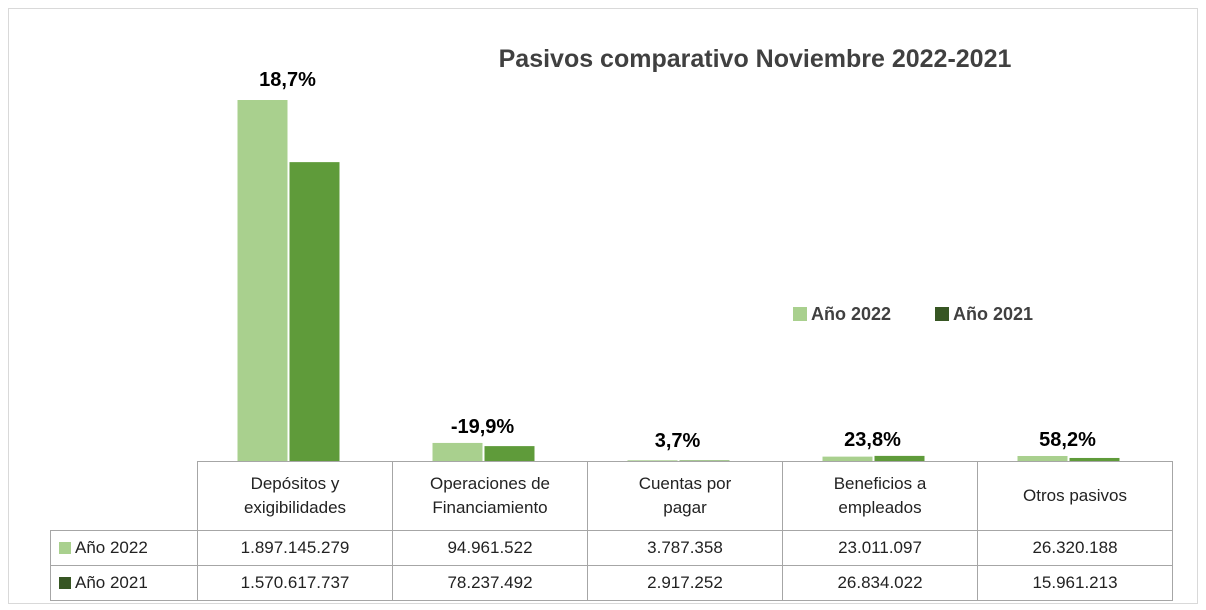  I want to click on chart-title: Pasivos comparativo Noviembre 2022-2021, so click(755, 59).